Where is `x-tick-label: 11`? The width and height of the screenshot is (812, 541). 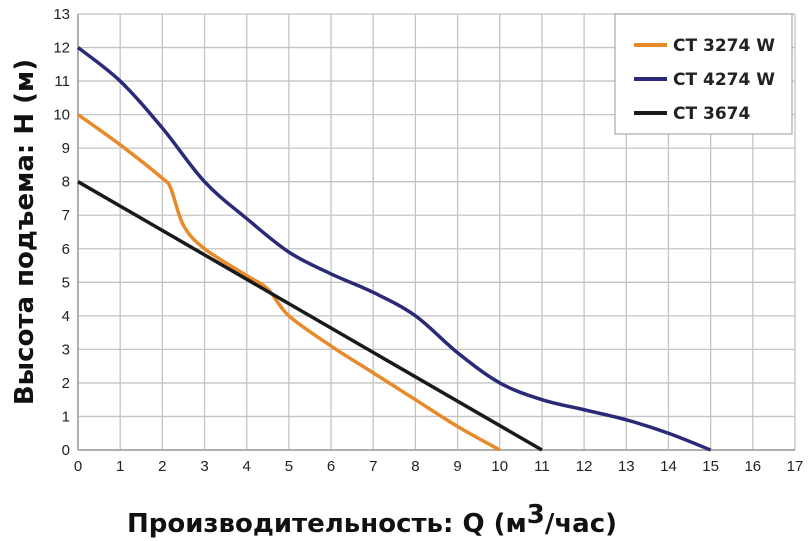
x-tick-label: 11 is located at coordinates (542, 466).